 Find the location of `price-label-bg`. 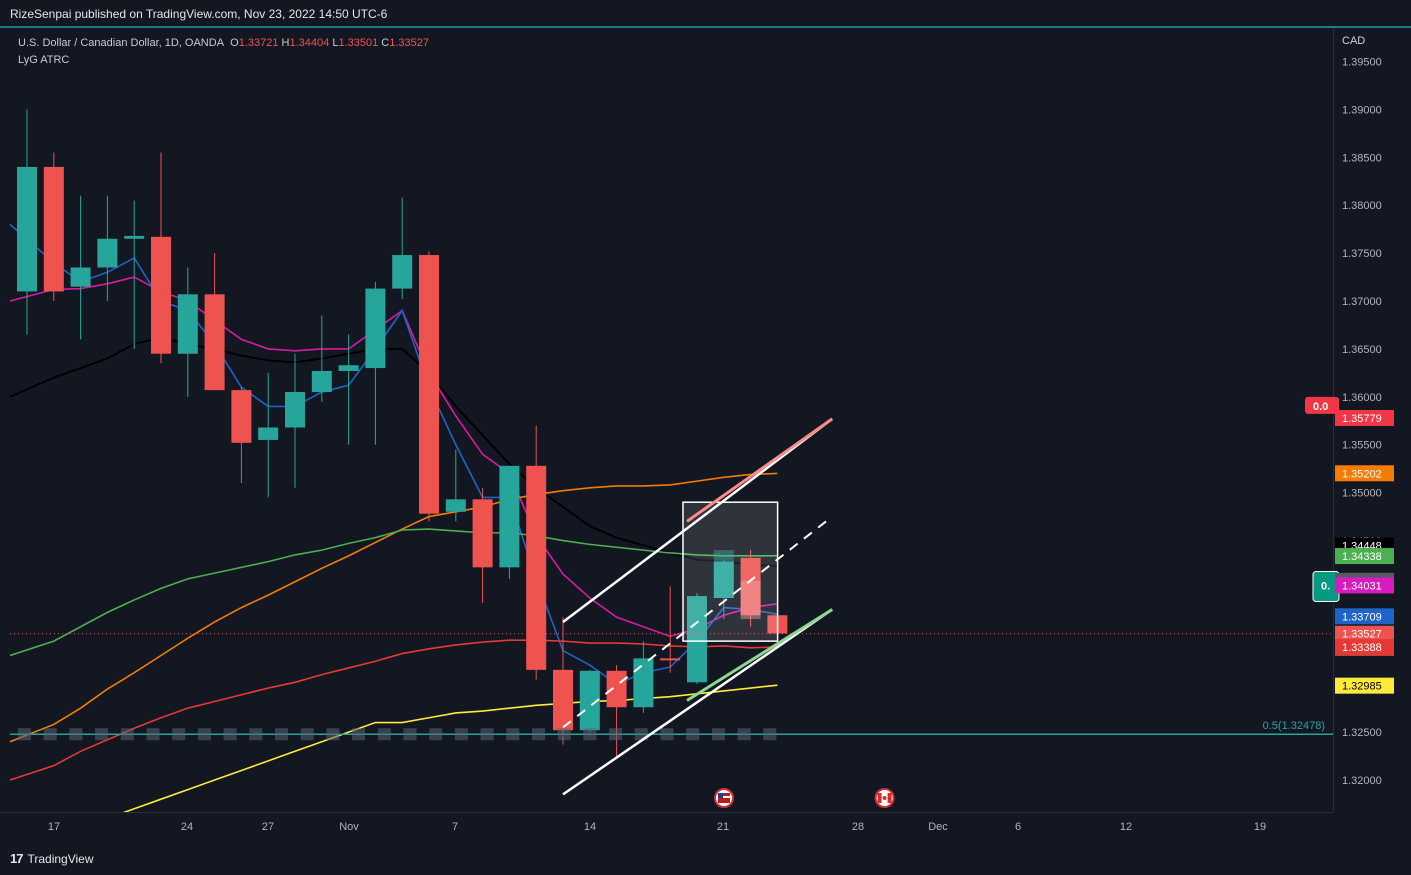

price-label-bg is located at coordinates (1364, 556).